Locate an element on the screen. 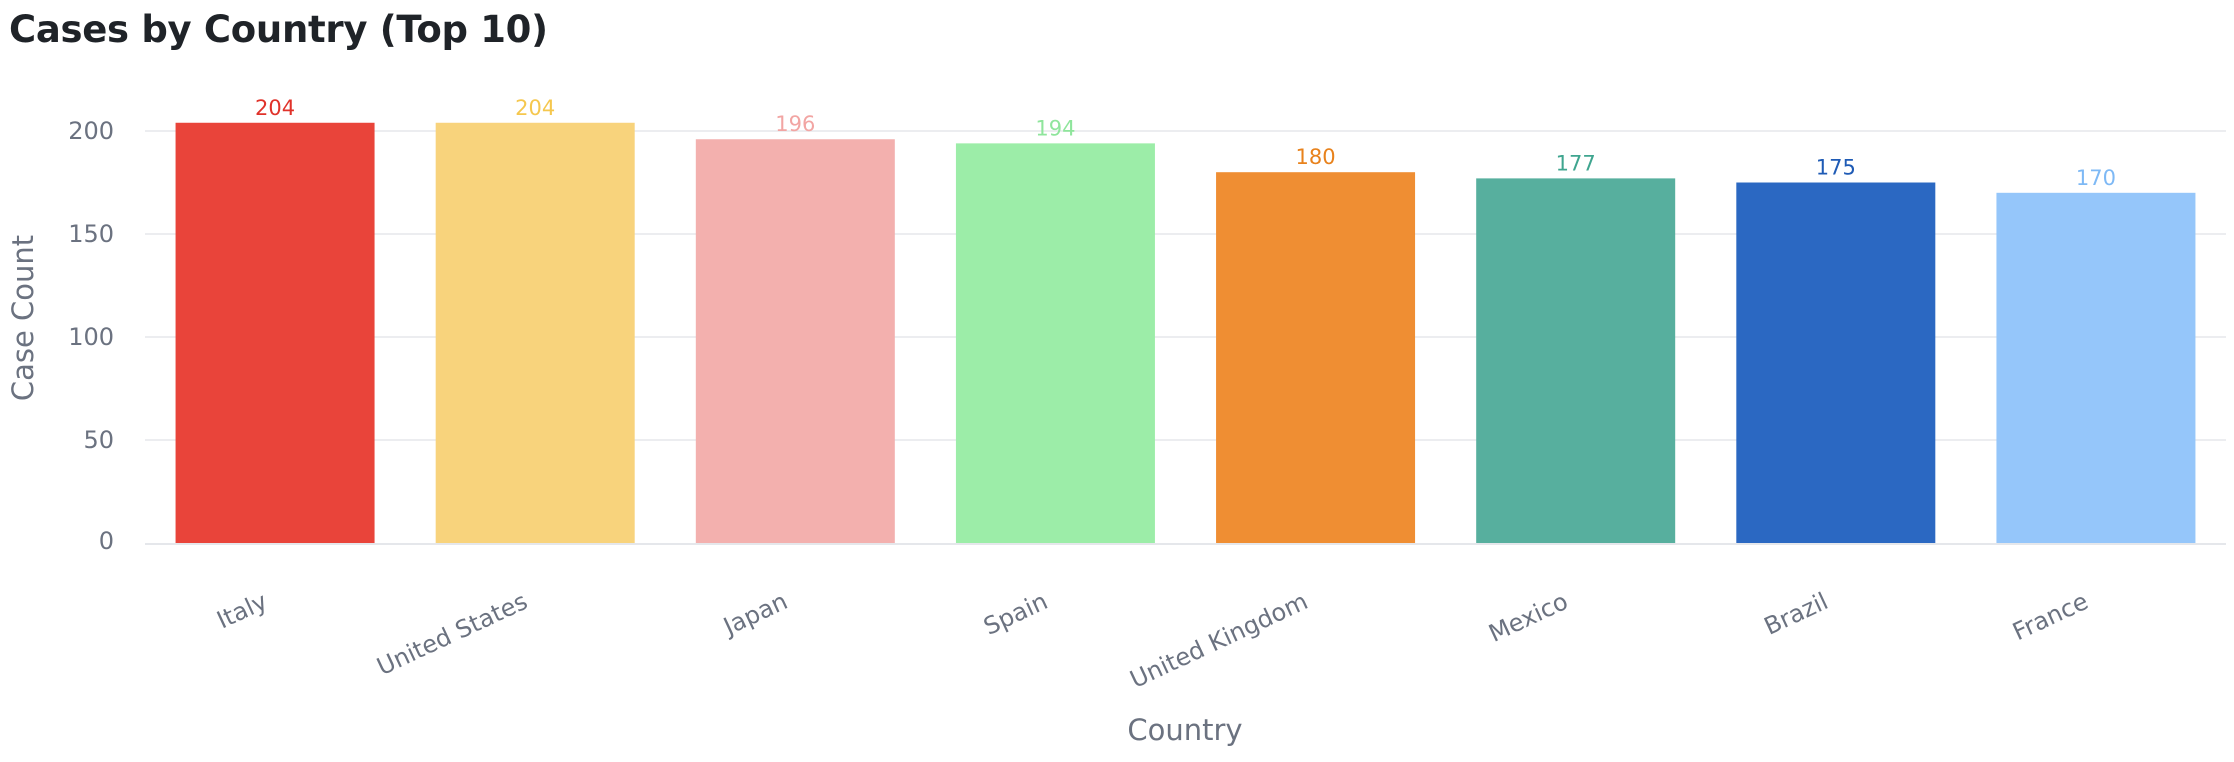  x-tick-label: United States is located at coordinates (452, 634).